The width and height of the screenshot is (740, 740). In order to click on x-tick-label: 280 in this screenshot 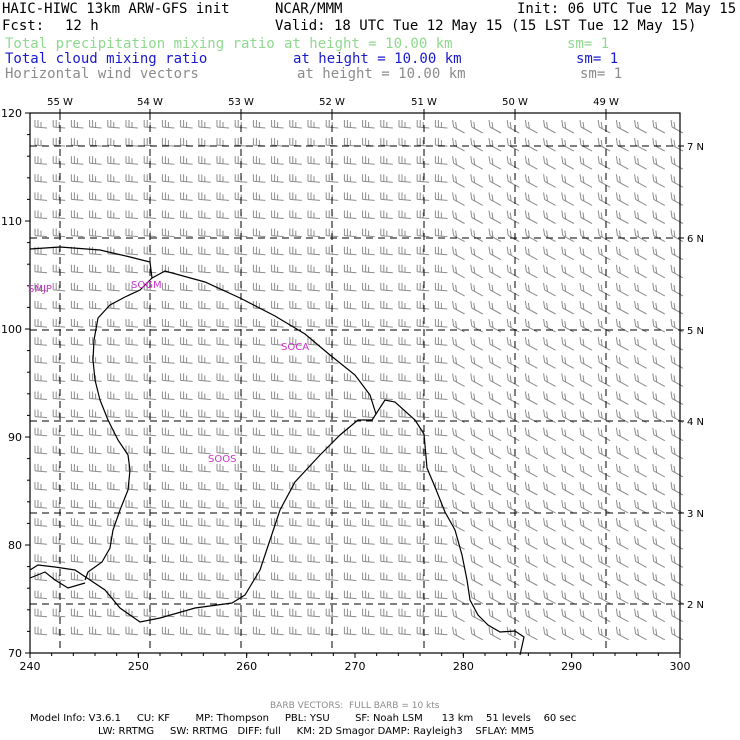, I will do `click(463, 666)`.